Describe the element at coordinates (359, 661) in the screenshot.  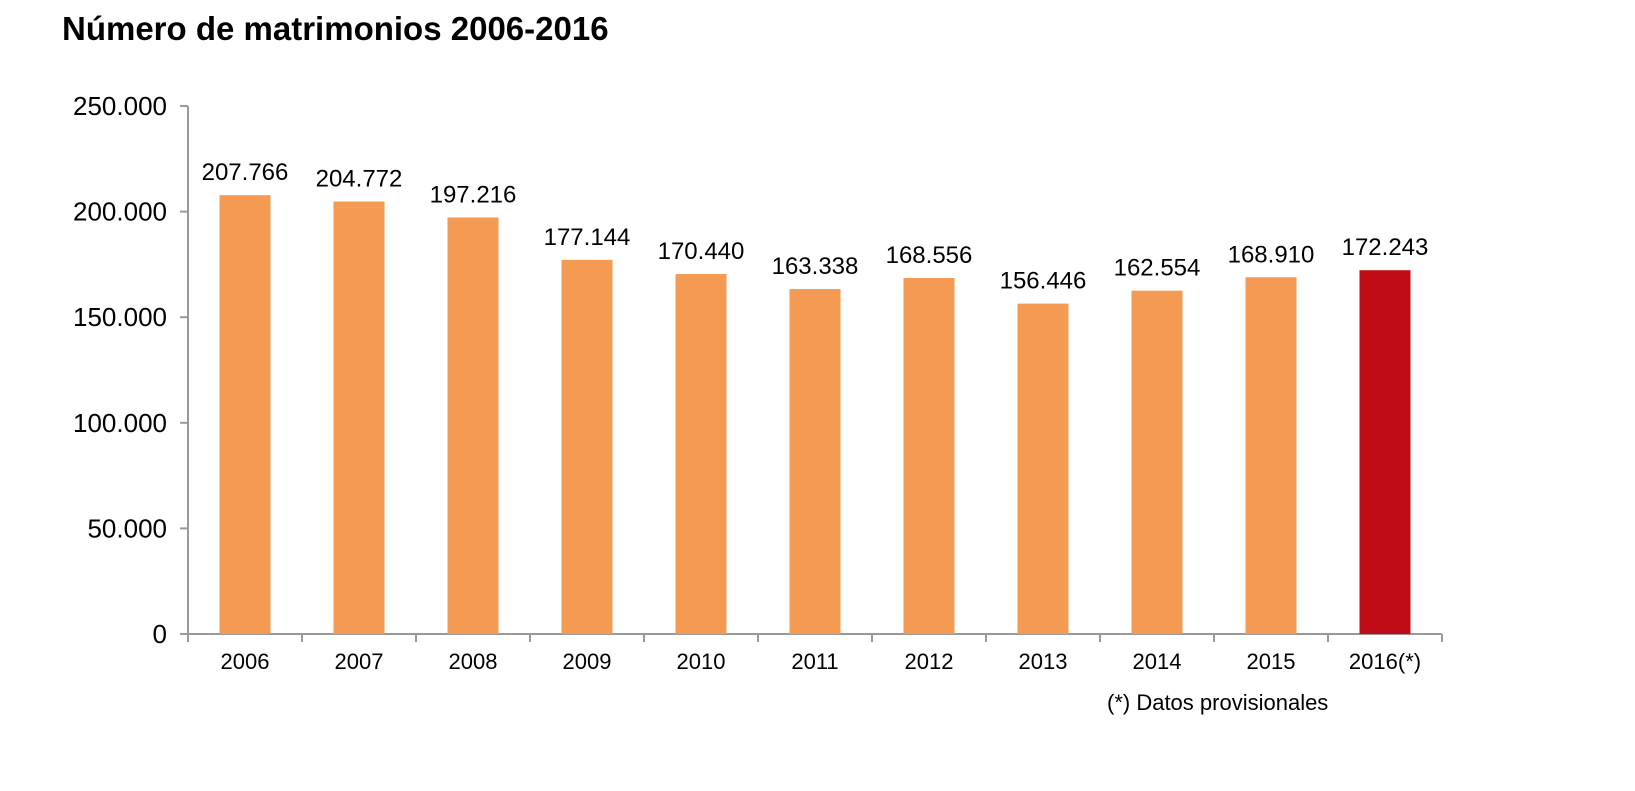
I see `x-tick-label: 2007` at that location.